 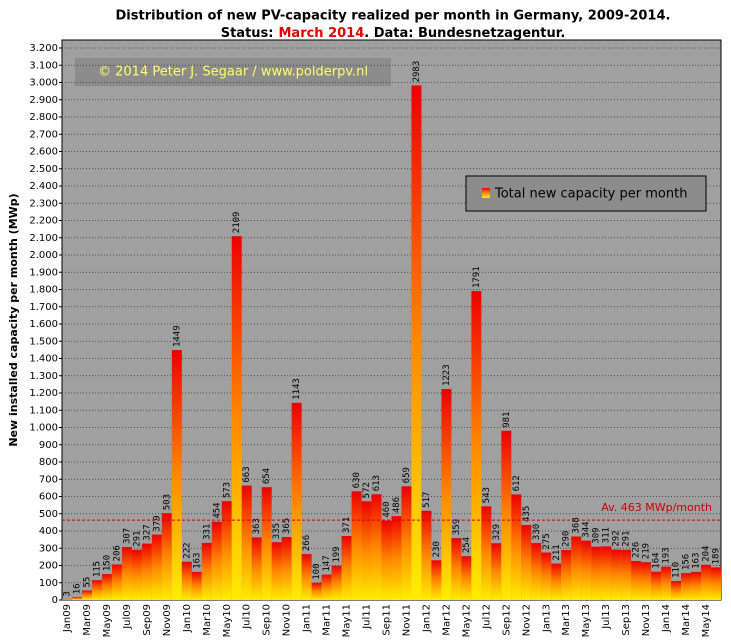 What do you see at coordinates (387, 620) in the screenshot?
I see `x-tick-label: Sep11` at bounding box center [387, 620].